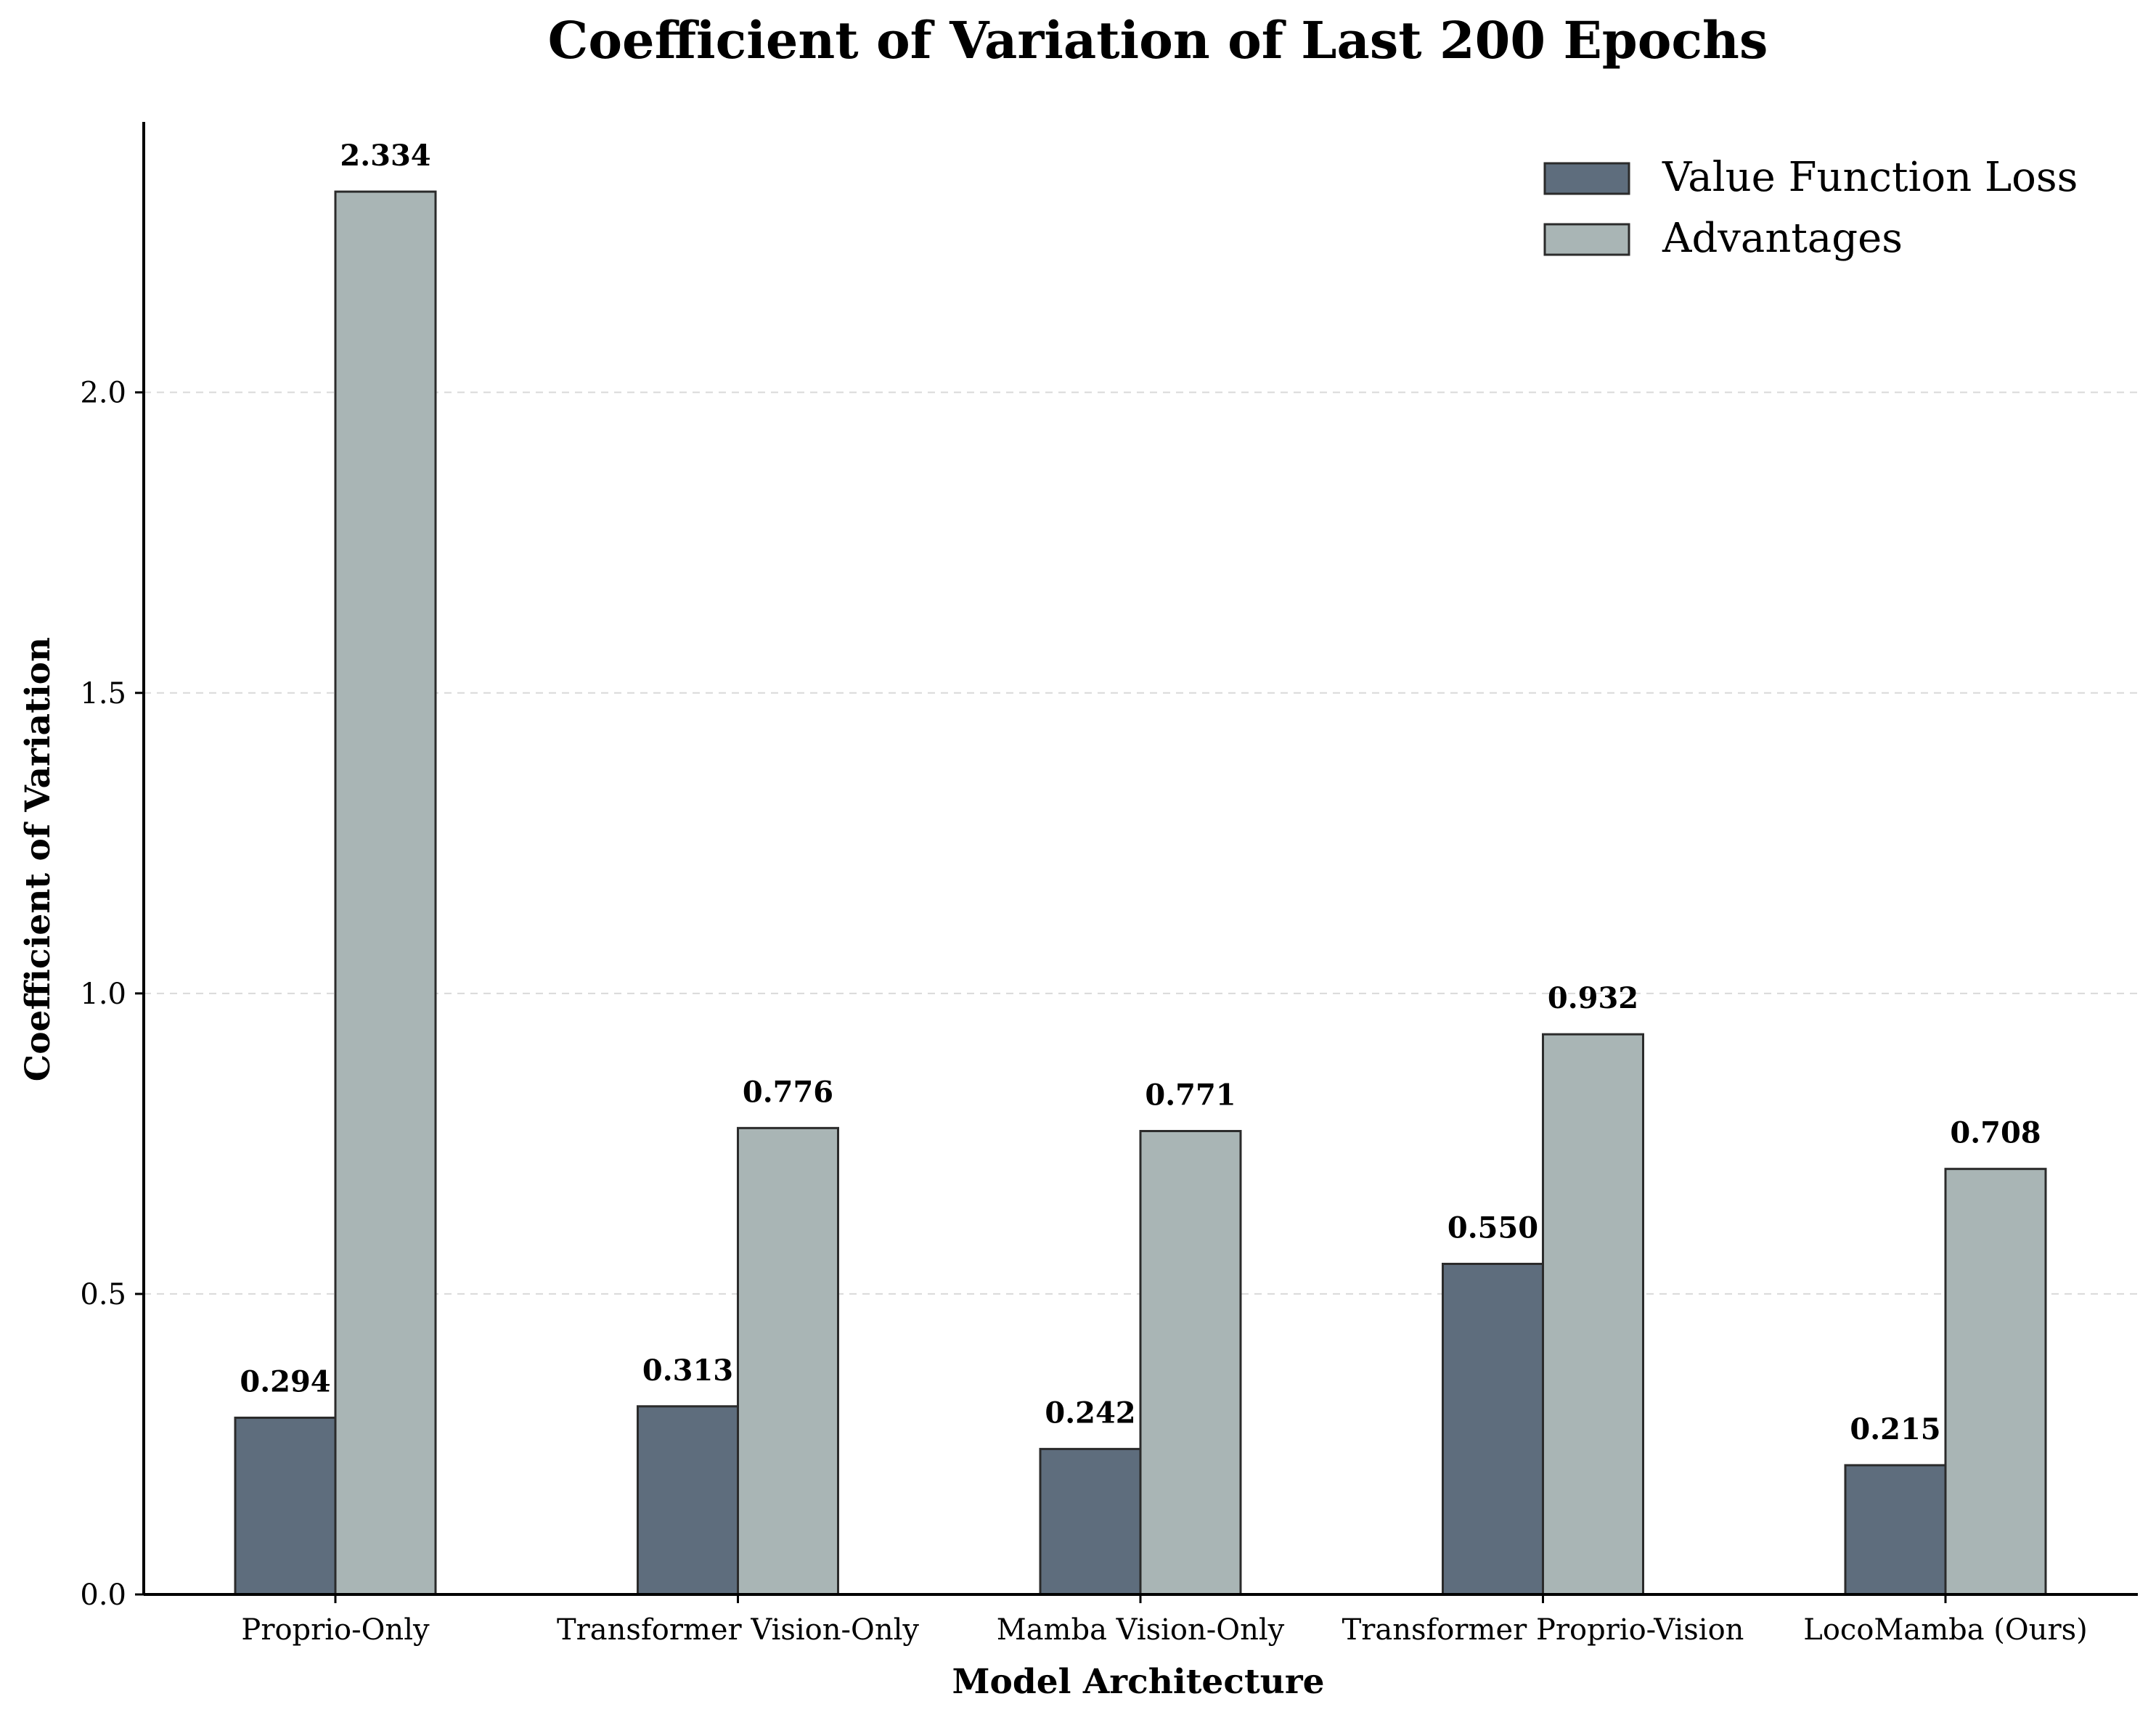  Describe the element at coordinates (38, 859) in the screenshot. I see `y-axis-label: Coefficient of Variation` at that location.